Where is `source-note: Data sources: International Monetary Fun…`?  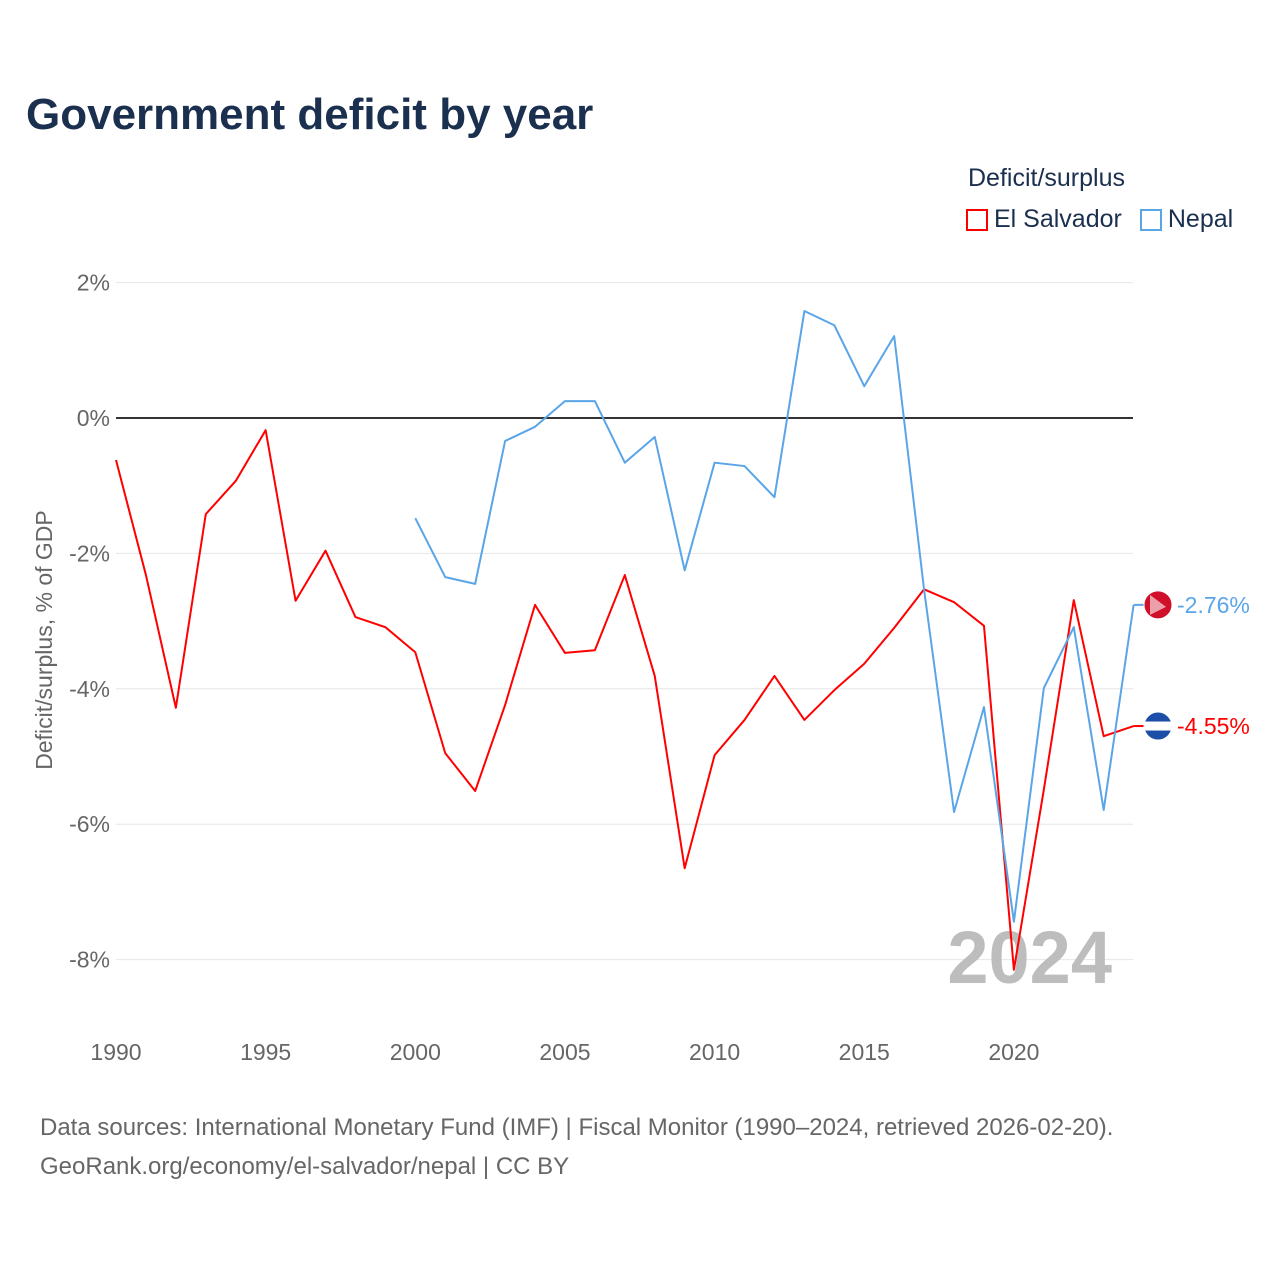 source-note: Data sources: International Monetary Fun… is located at coordinates (576, 1147).